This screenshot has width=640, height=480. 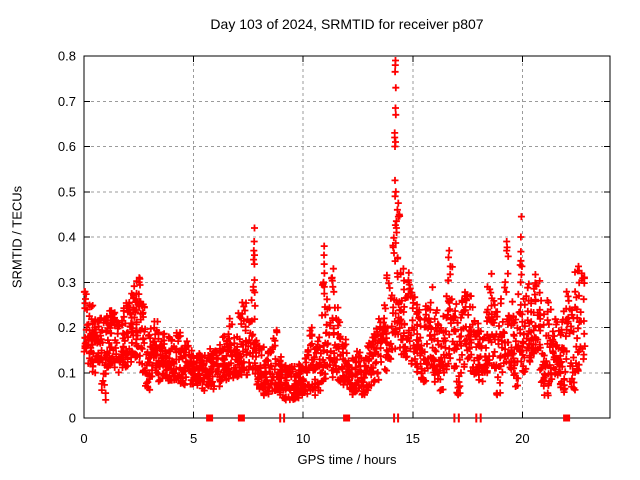 What do you see at coordinates (67, 191) in the screenshot?
I see `y-tick-label: 0.5` at bounding box center [67, 191].